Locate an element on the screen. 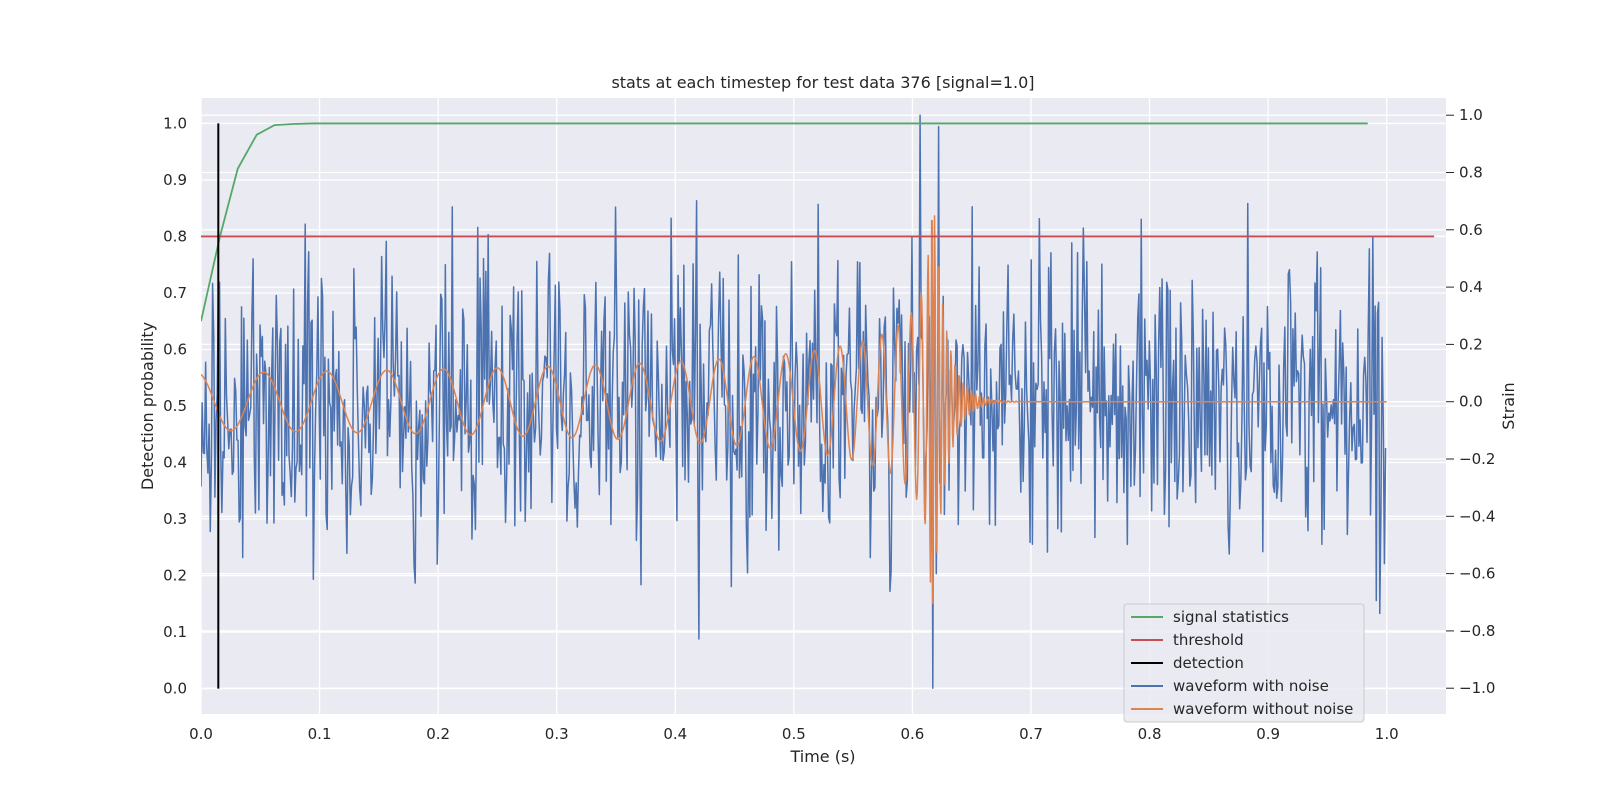 The image size is (1600, 800). y-tick-label: 0.1 is located at coordinates (175, 632).